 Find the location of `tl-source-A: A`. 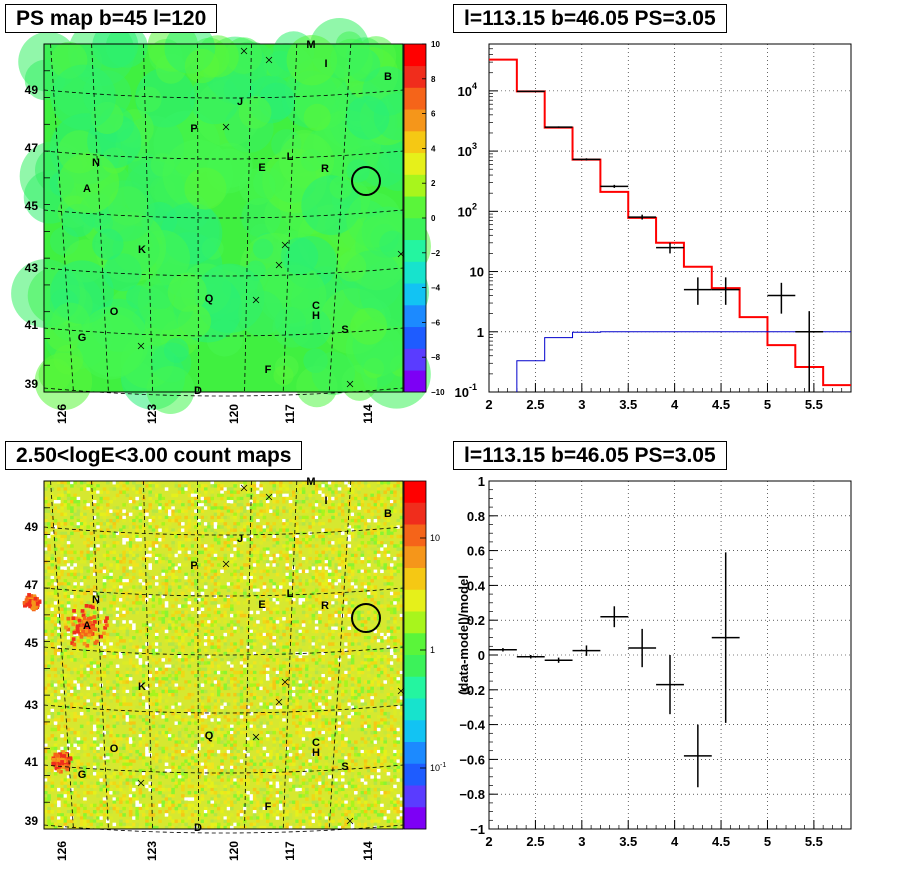

tl-source-A: A is located at coordinates (87, 189).